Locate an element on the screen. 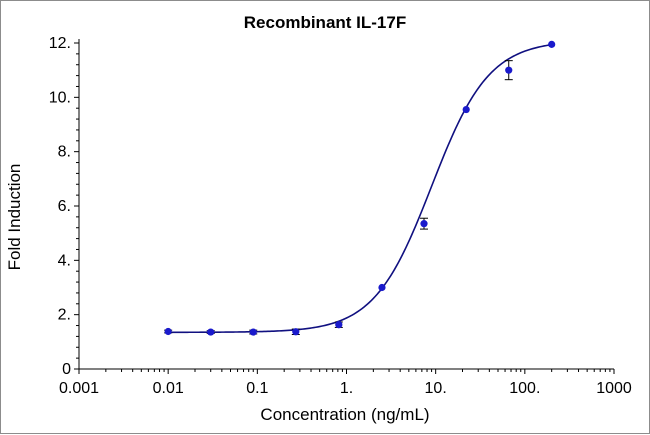  x-tick-label: 0.1 is located at coordinates (257, 388).